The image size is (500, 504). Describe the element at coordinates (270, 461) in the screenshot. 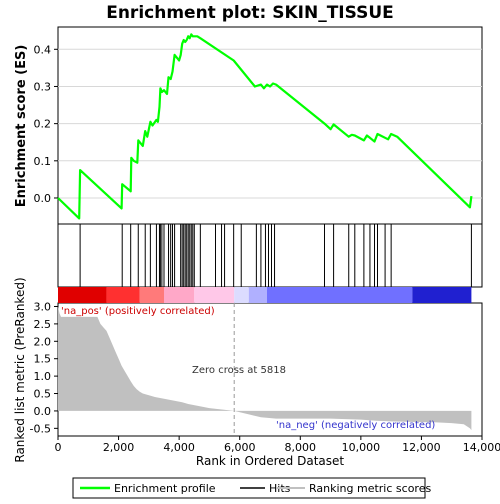

I see `x-axis-label: Rank in Ordered Dataset` at that location.